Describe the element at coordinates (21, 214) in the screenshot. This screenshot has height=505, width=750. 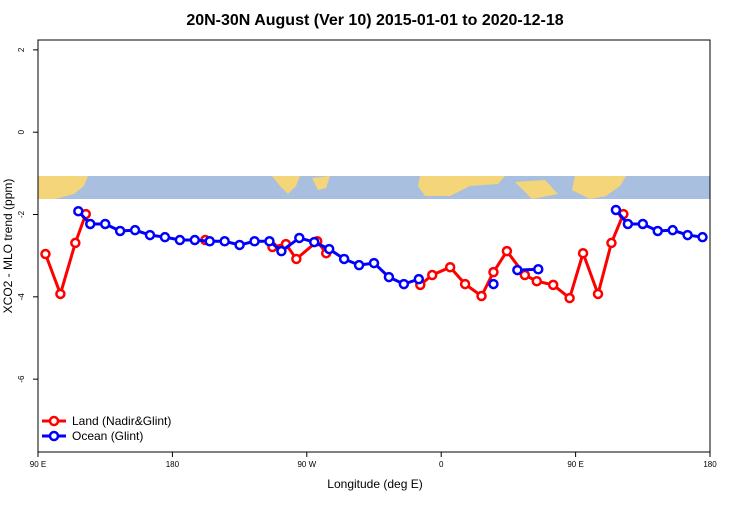
I see `y-tick-label: -2` at that location.